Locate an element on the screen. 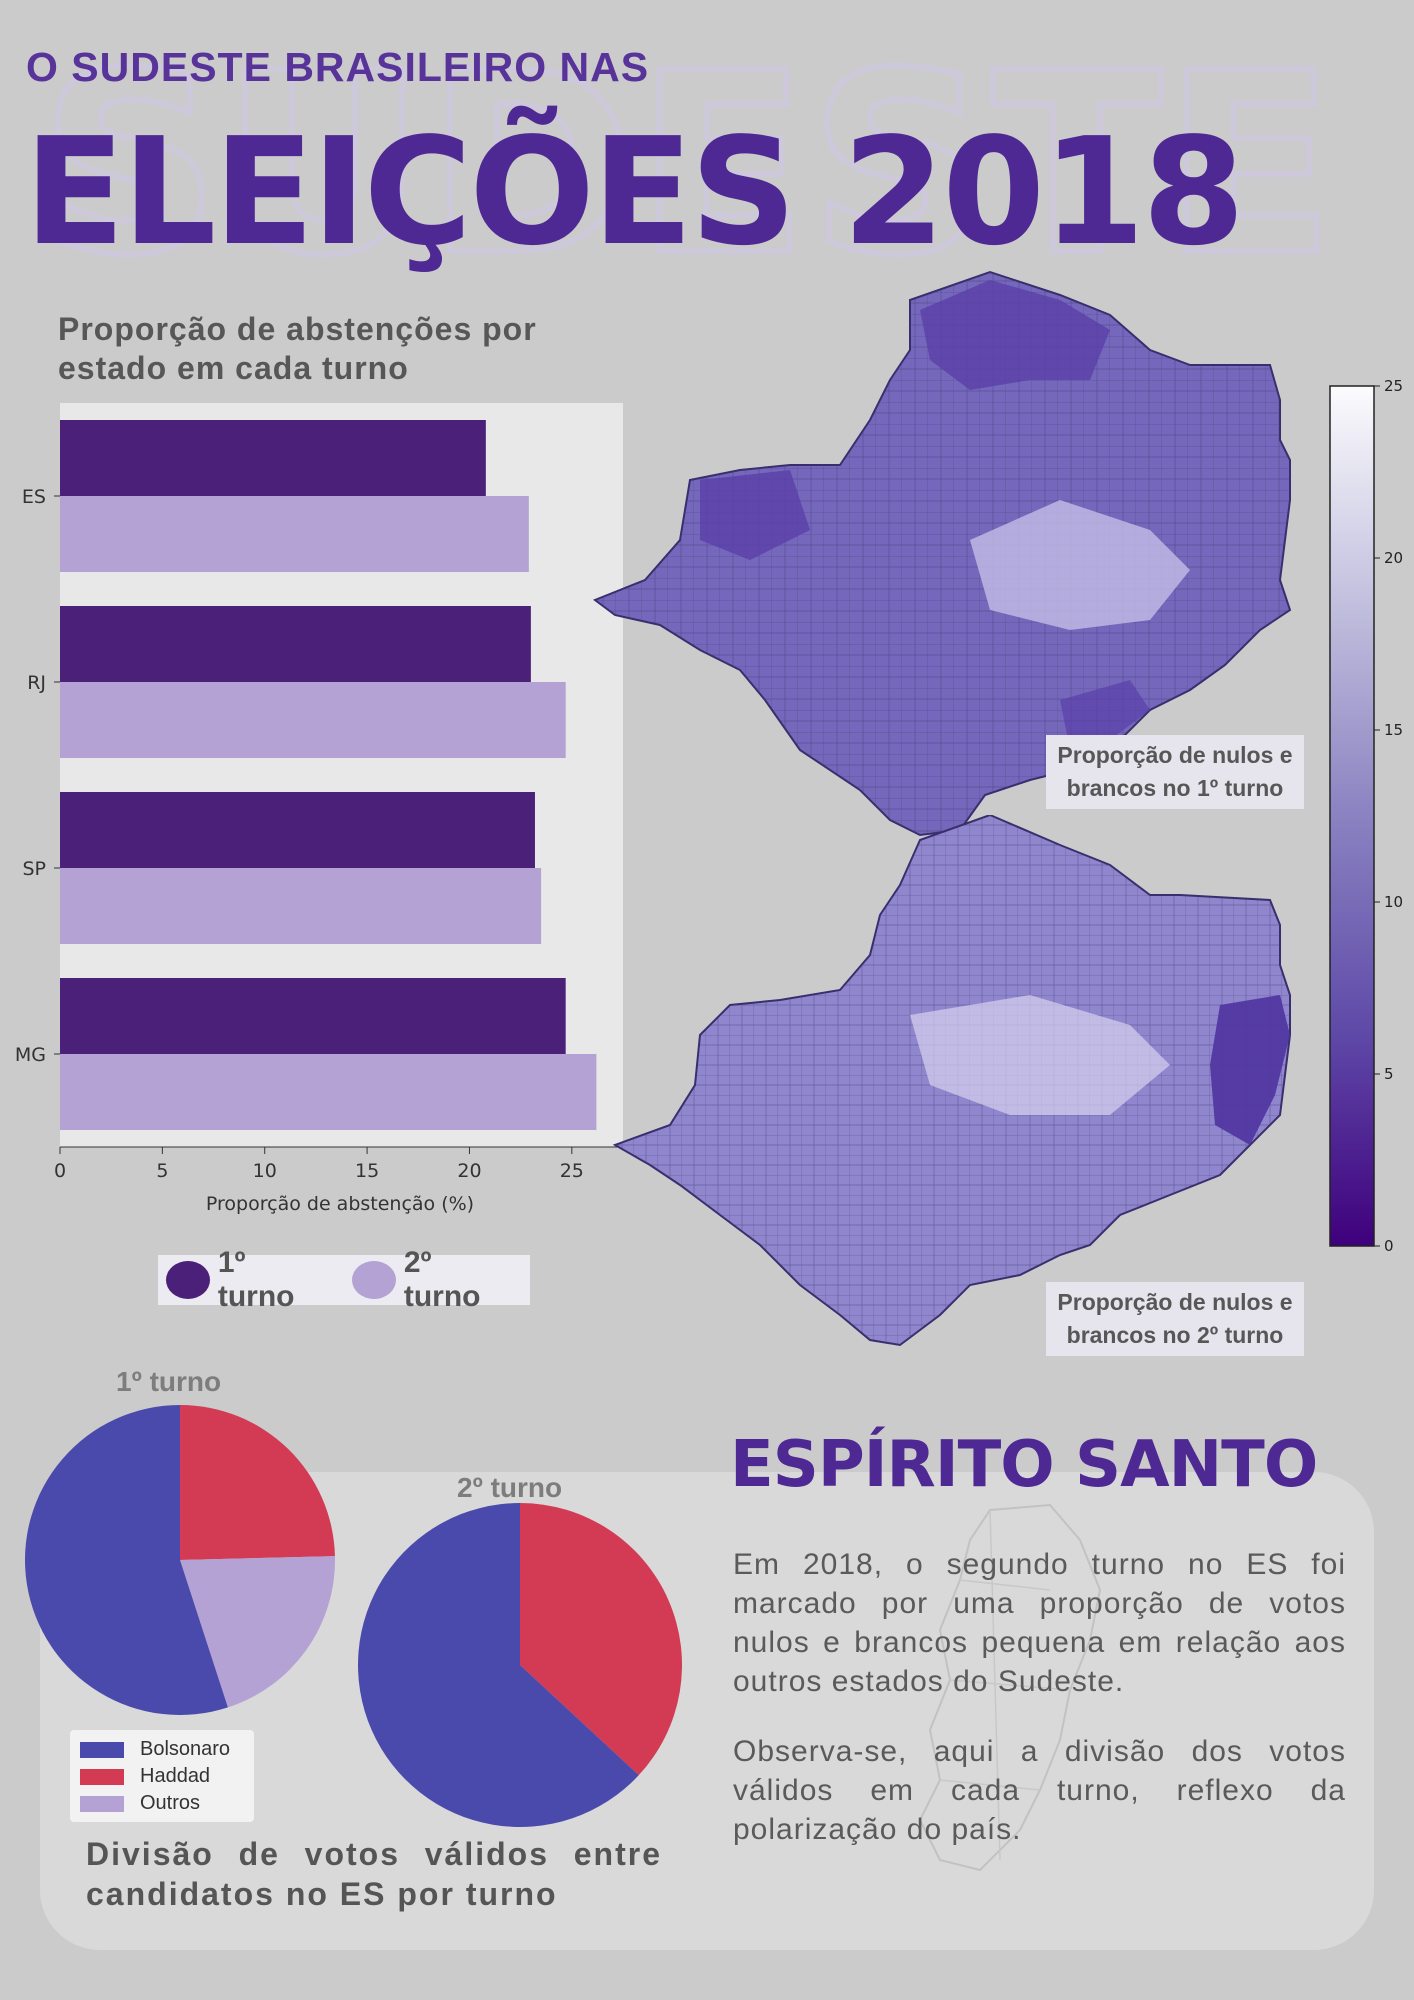 This screenshot has width=1414, height=2000. bar-es-2-turno is located at coordinates (294, 534).